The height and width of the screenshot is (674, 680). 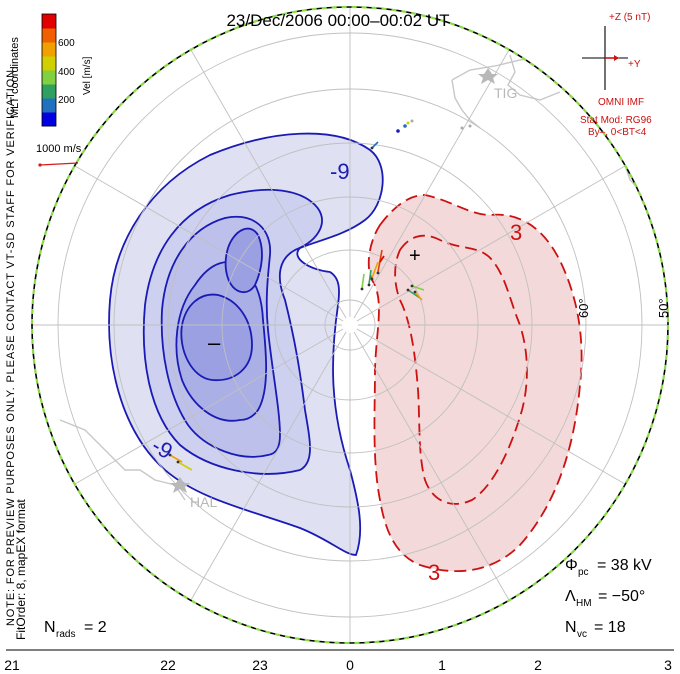 I want to click on neg-contour-5b, so click(x=216, y=337).